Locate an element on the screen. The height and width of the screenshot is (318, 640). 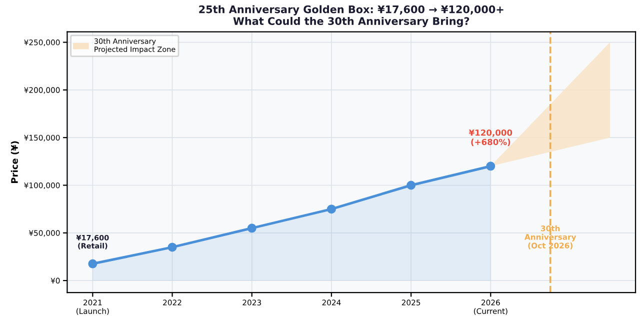
annotation: ¥120,000 (+680%) is located at coordinates (490, 137).